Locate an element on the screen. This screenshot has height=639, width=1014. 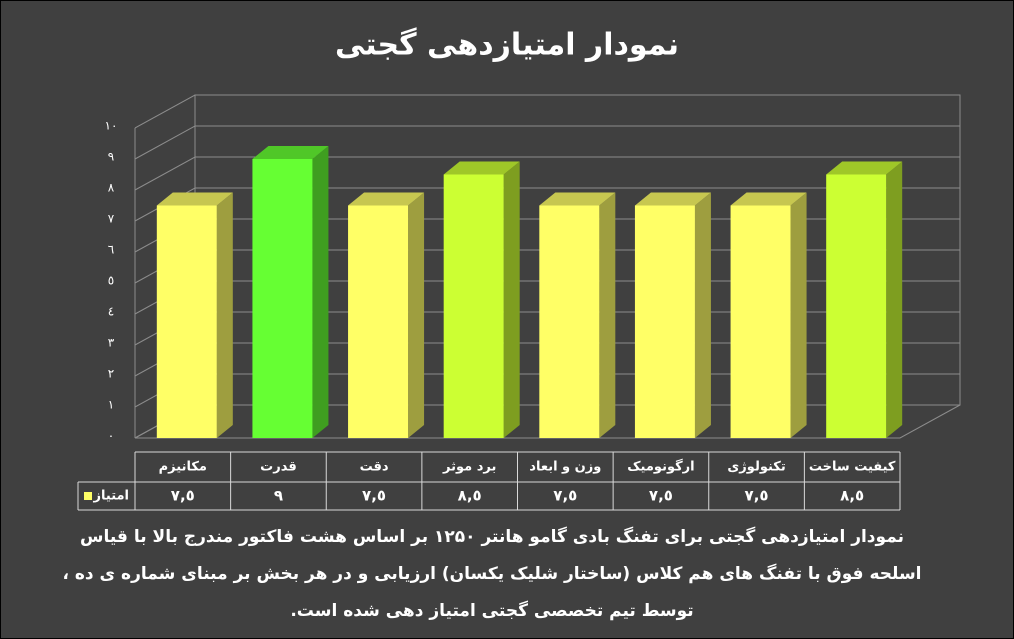
y-tick-label: ٦ is located at coordinates (111, 250).